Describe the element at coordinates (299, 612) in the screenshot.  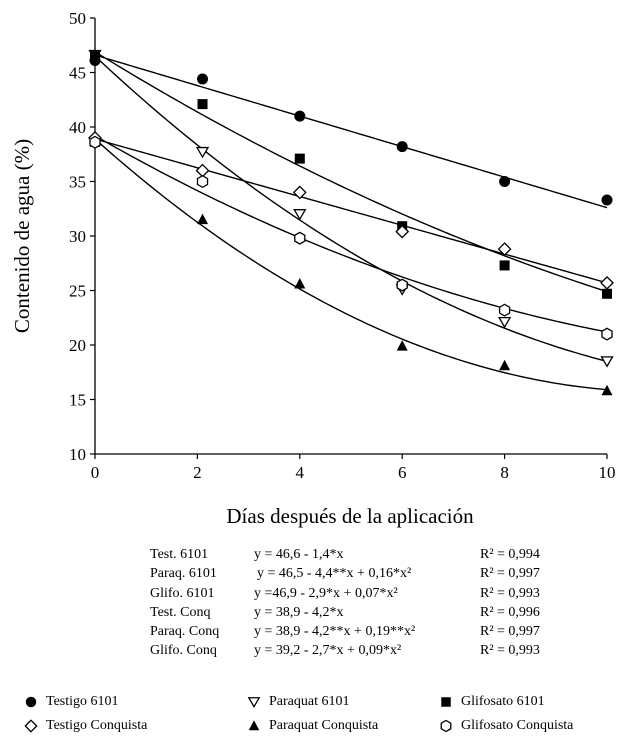
I see `equation-formula: y = 38,9 - 4,2*x` at that location.